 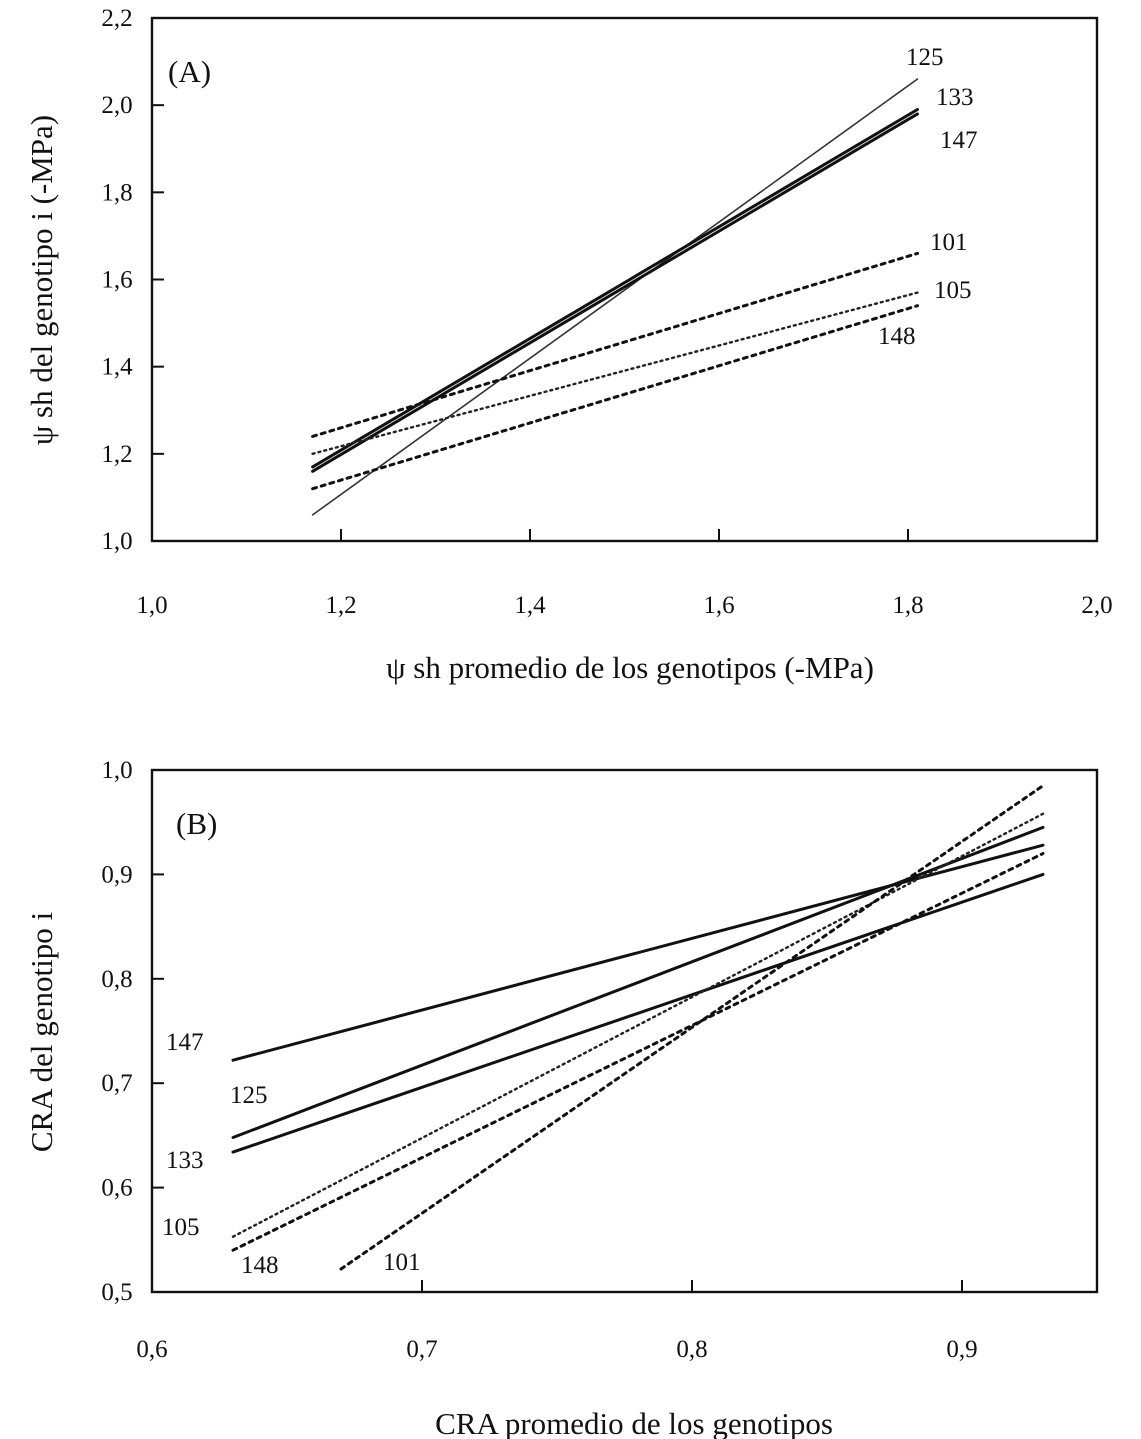 I want to click on x-tick-label: 0,6, so click(x=151, y=1349).